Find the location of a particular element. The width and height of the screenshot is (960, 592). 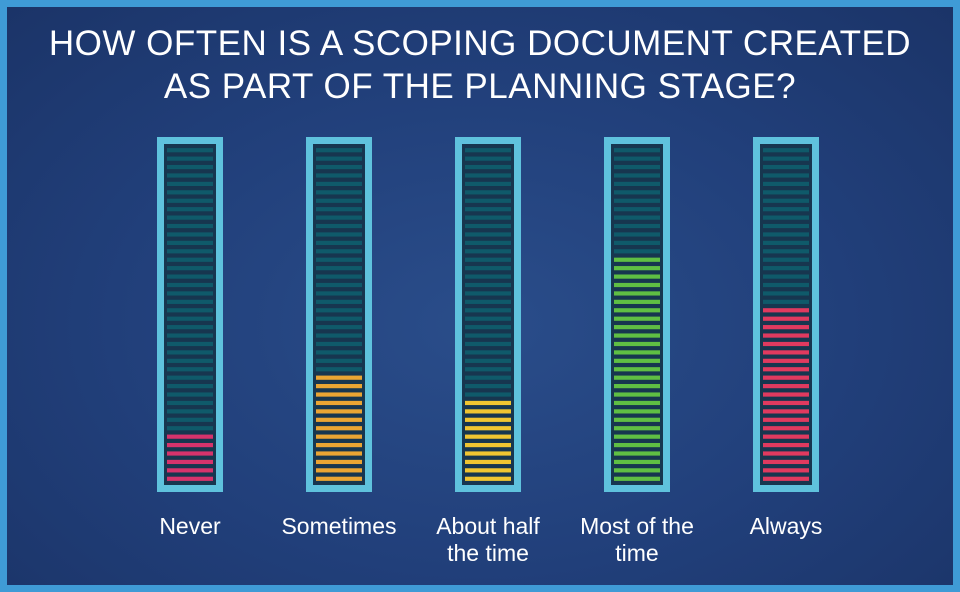

category-label-line: Always is located at coordinates (786, 526).